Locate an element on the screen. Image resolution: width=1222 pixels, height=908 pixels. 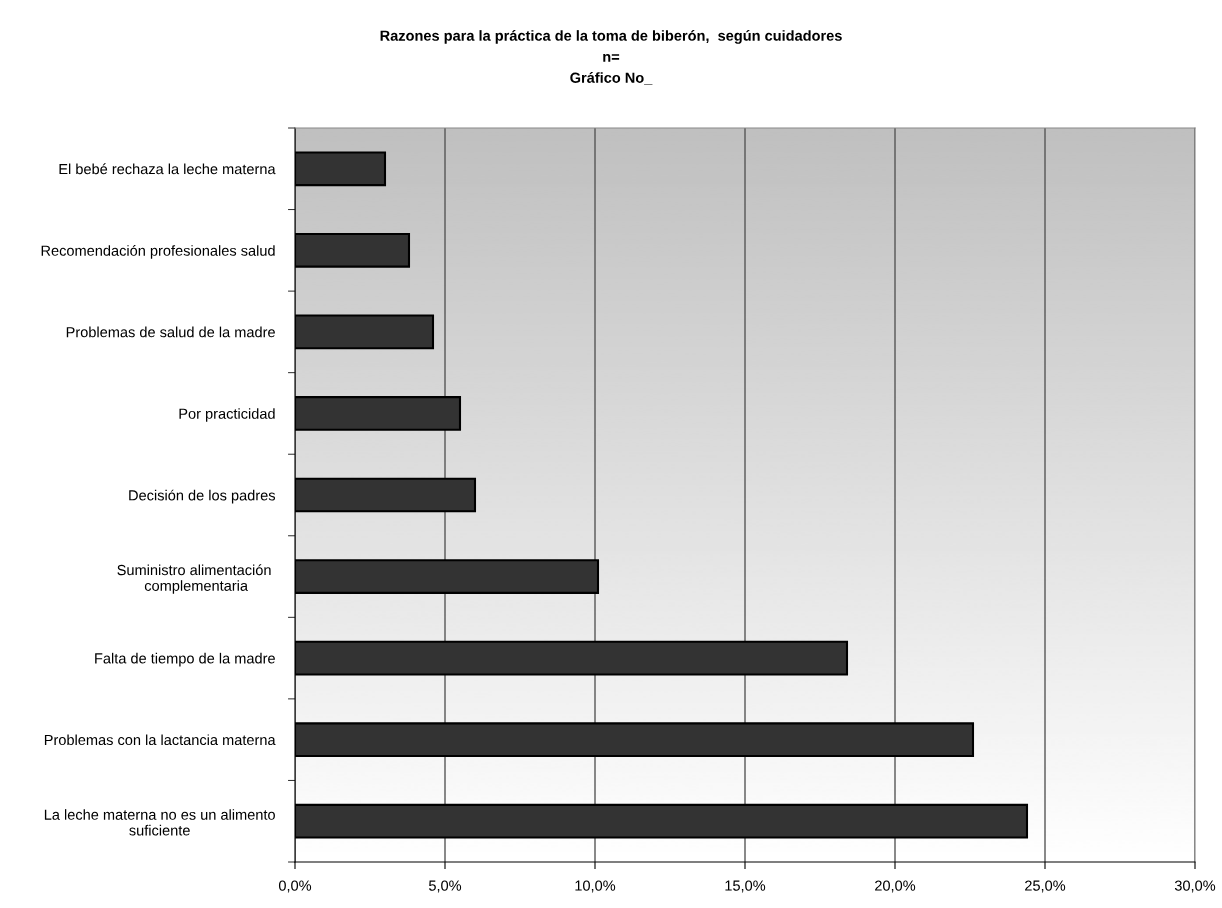
y-tick-label: Por practicidad is located at coordinates (227, 415).